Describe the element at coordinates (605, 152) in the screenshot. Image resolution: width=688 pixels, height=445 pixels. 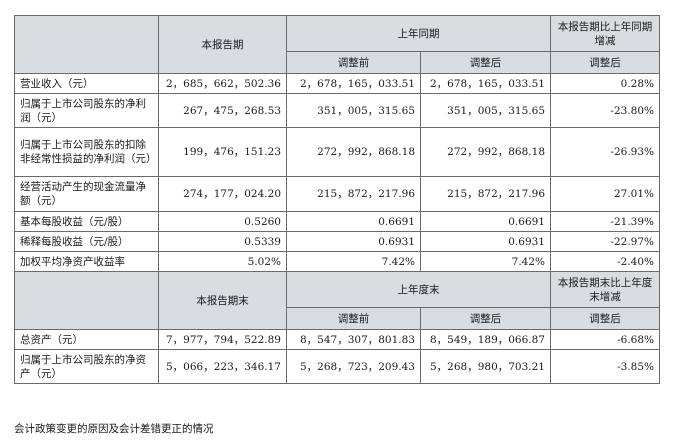
I see `cell-change: -26.93%` at that location.